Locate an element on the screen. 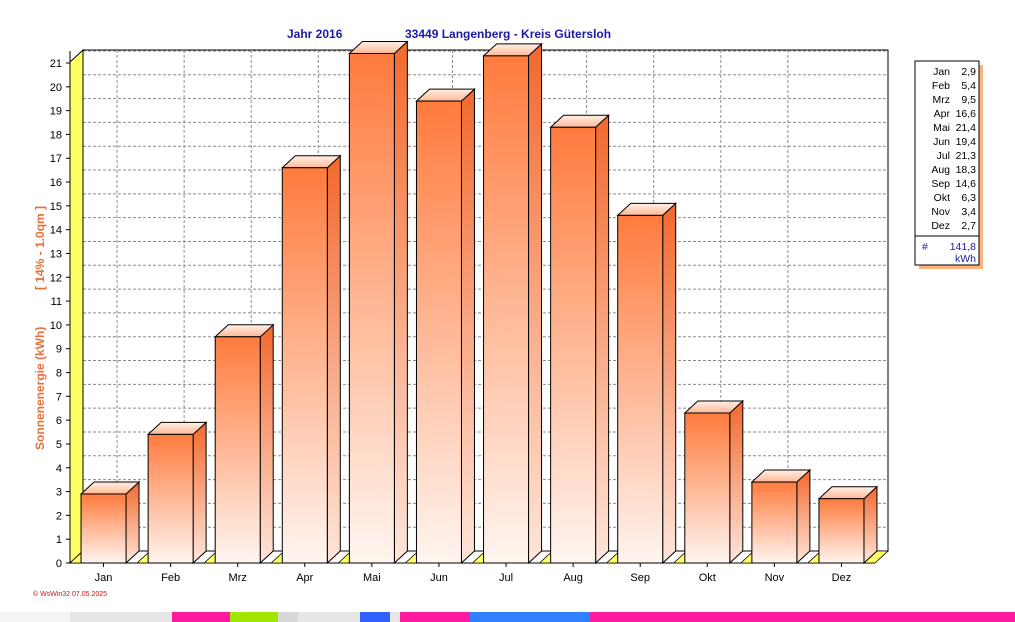 The height and width of the screenshot is (622, 1015). x-tick-label: Okt is located at coordinates (707, 578).